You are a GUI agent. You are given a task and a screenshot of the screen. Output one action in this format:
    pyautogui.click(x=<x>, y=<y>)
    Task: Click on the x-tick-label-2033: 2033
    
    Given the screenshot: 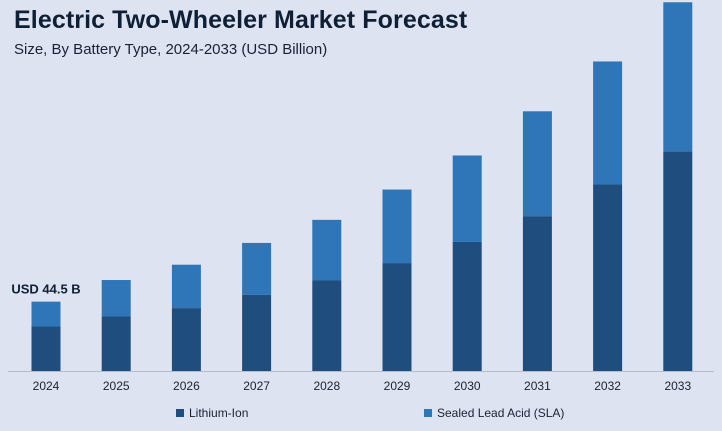 What is the action you would take?
    pyautogui.click(x=677, y=386)
    